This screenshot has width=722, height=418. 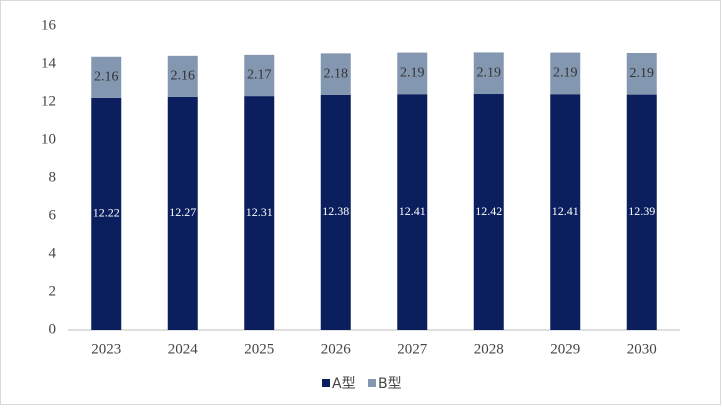 I want to click on y-tick-label: 4, so click(x=53, y=253).